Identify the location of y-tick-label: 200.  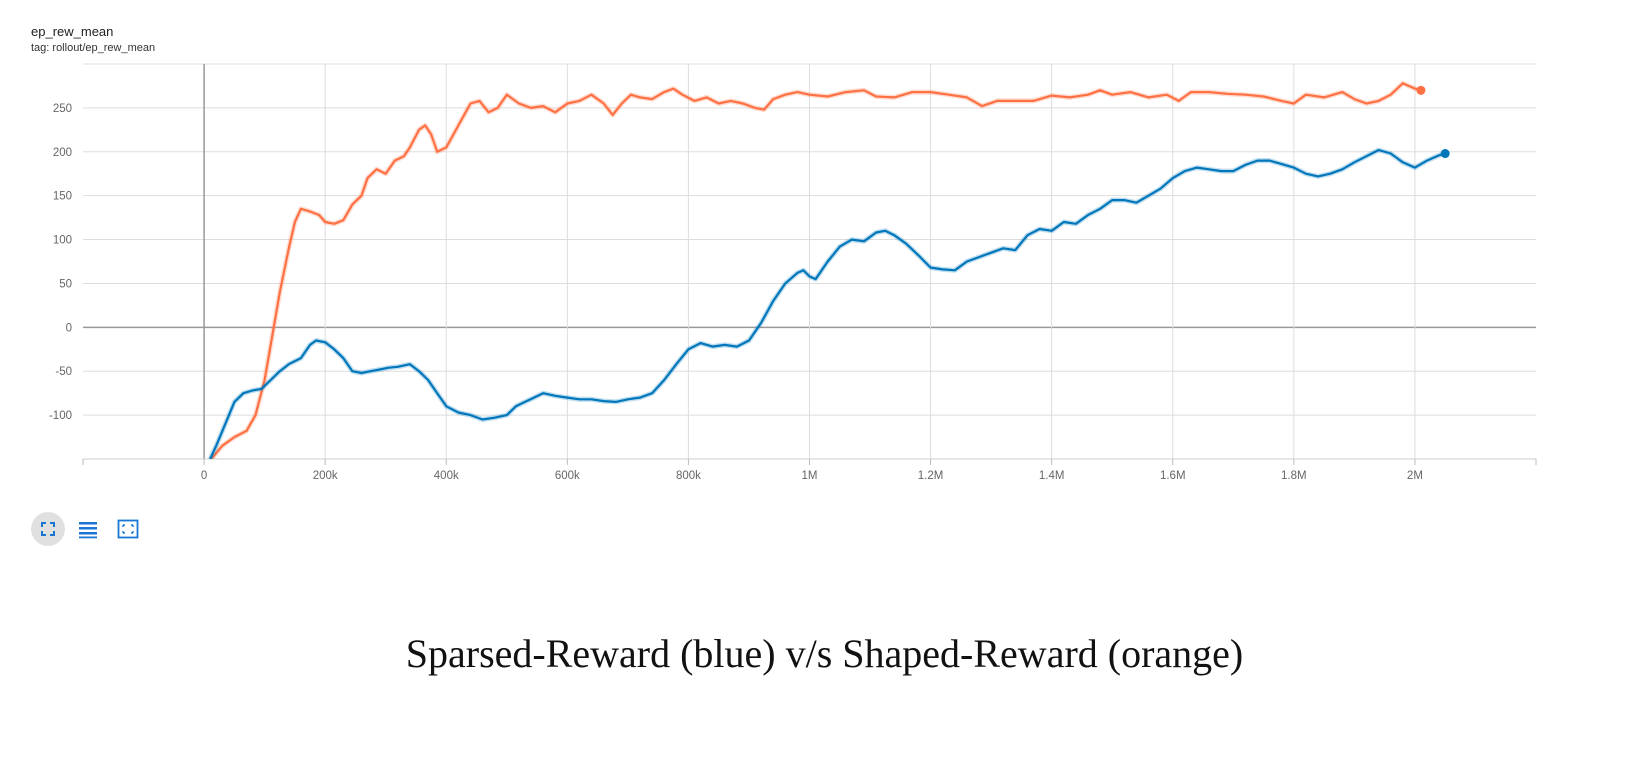
(62, 153).